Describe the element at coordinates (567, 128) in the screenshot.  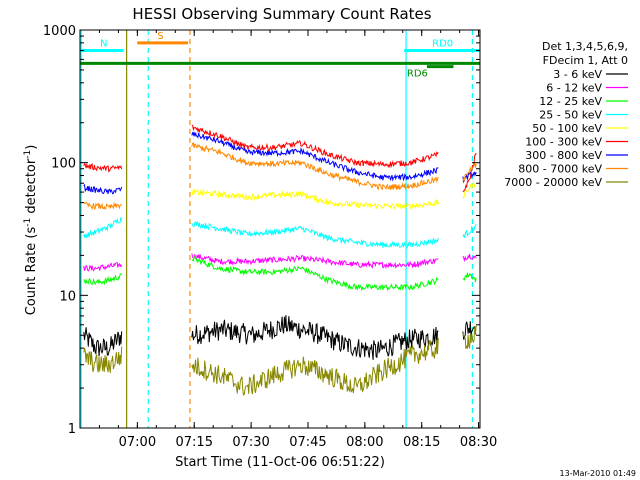
I see `legend-entry-label: 50 - 100 keV` at that location.